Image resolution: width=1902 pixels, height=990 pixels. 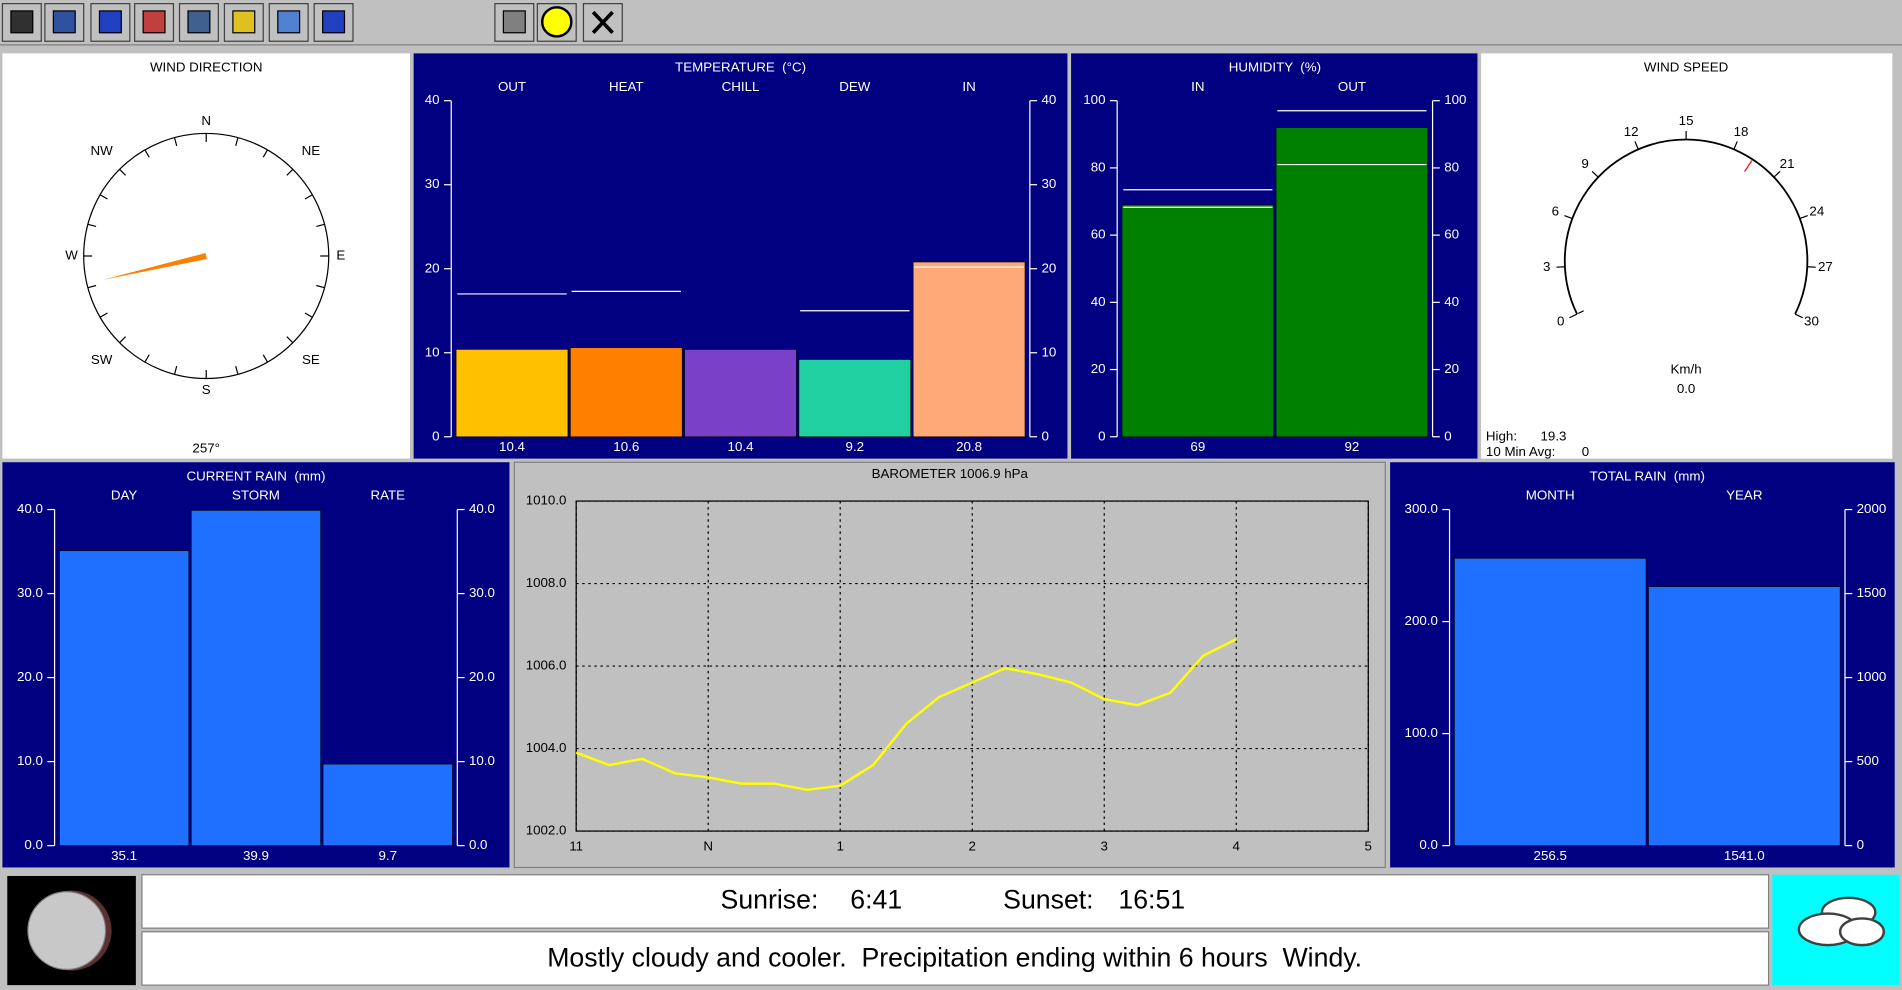 I want to click on value-label: 35.1, so click(x=124, y=855).